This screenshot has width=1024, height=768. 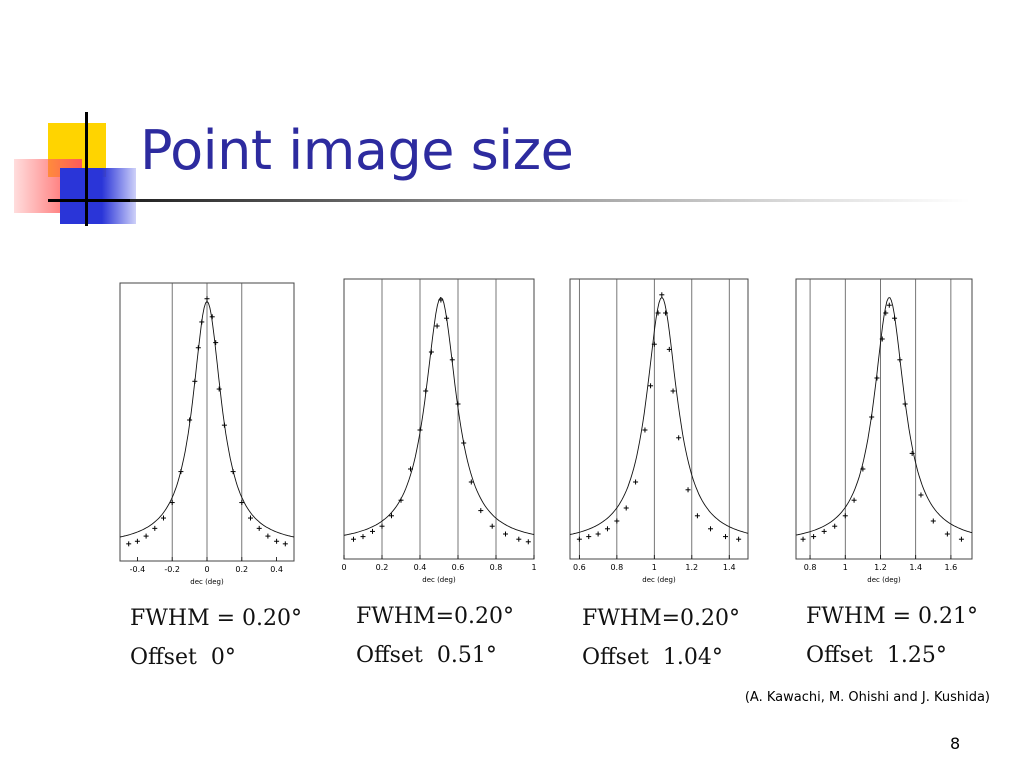 What do you see at coordinates (661, 657) in the screenshot?
I see `offset-line: Offset 1.04°` at bounding box center [661, 657].